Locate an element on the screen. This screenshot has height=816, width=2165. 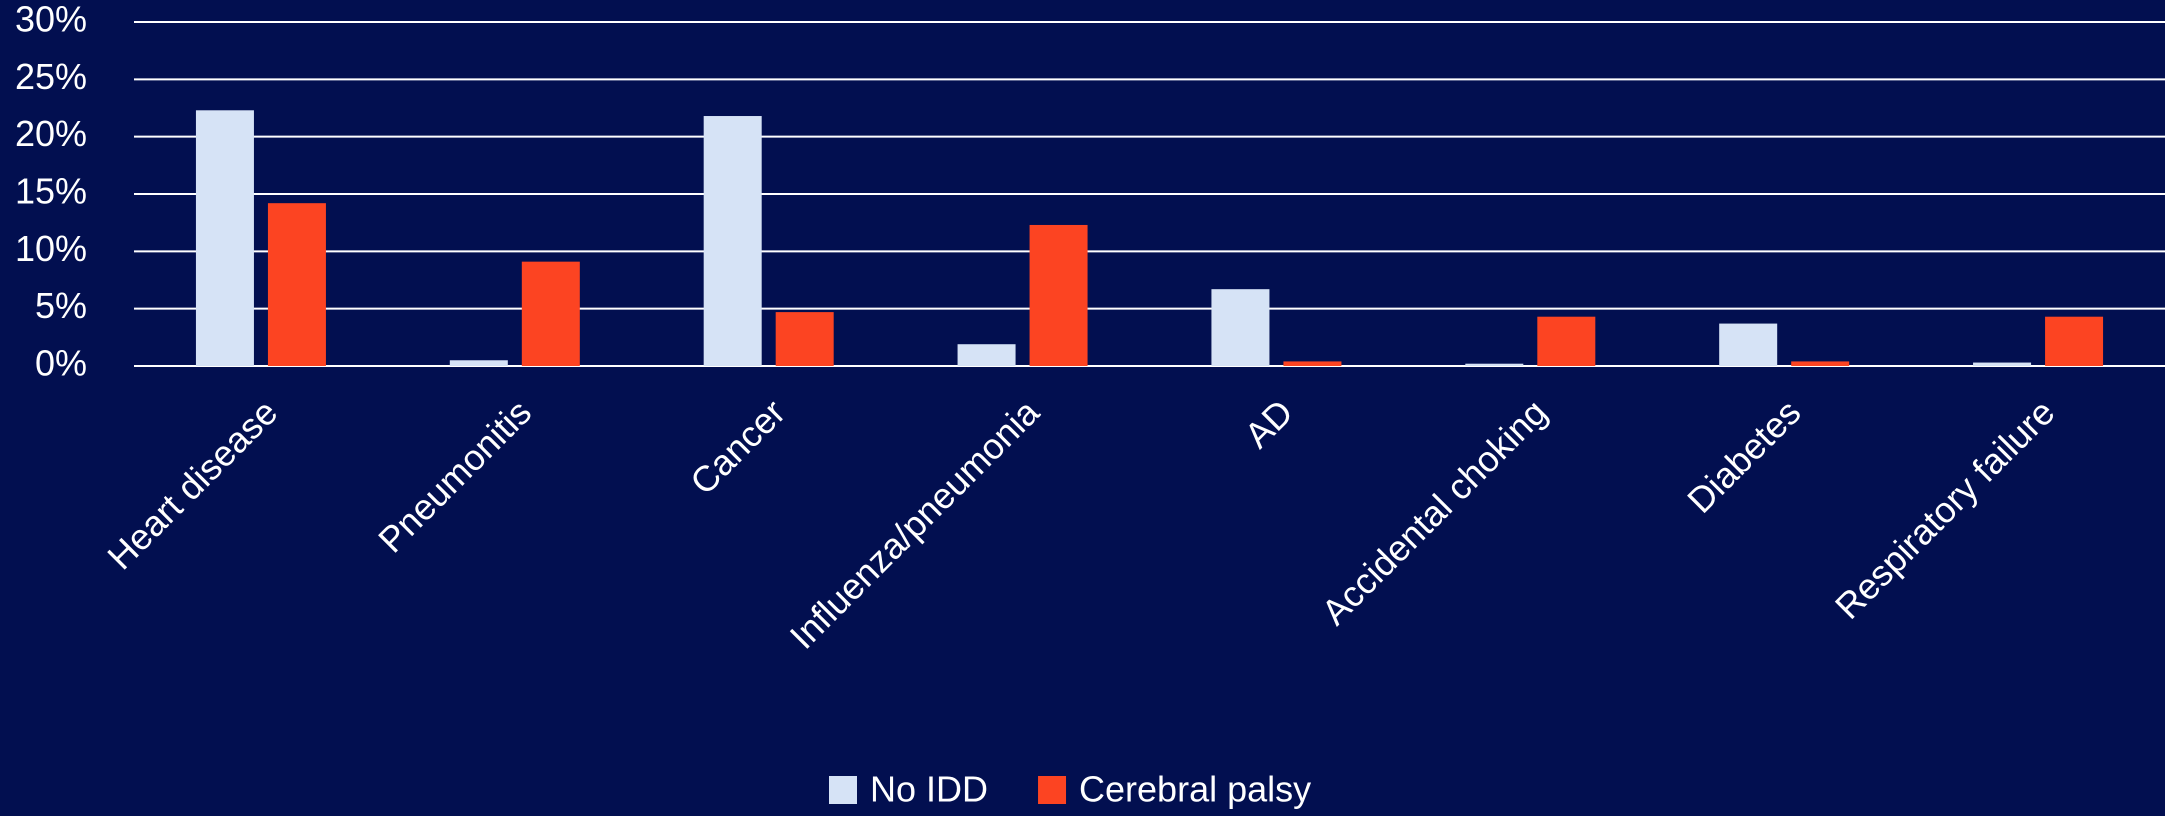
legend-label: Cerebral palsy is located at coordinates (1195, 789).